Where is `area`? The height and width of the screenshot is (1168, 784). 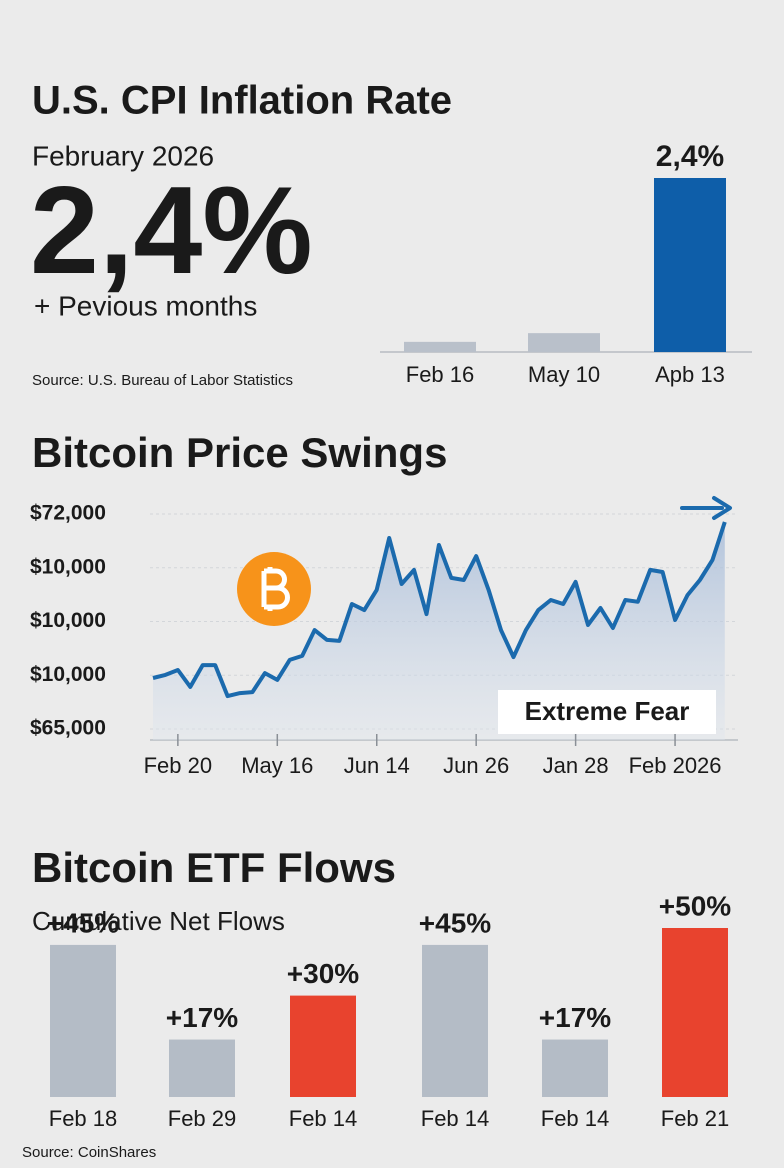
area is located at coordinates (439, 631).